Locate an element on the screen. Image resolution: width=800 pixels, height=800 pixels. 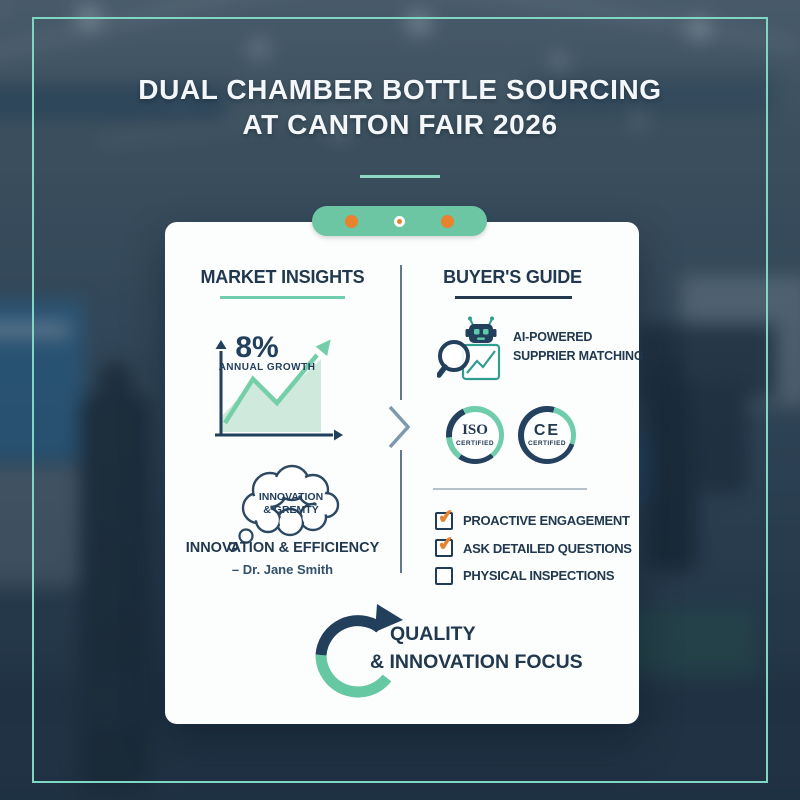
title-line-2: AT CANTON FAIR 2026 is located at coordinates (400, 124).